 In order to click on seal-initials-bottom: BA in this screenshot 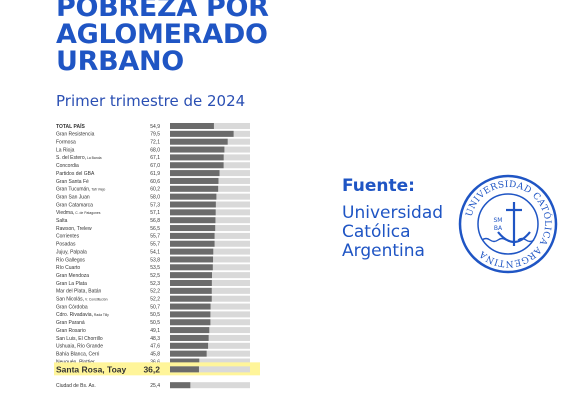, I will do `click(498, 228)`.